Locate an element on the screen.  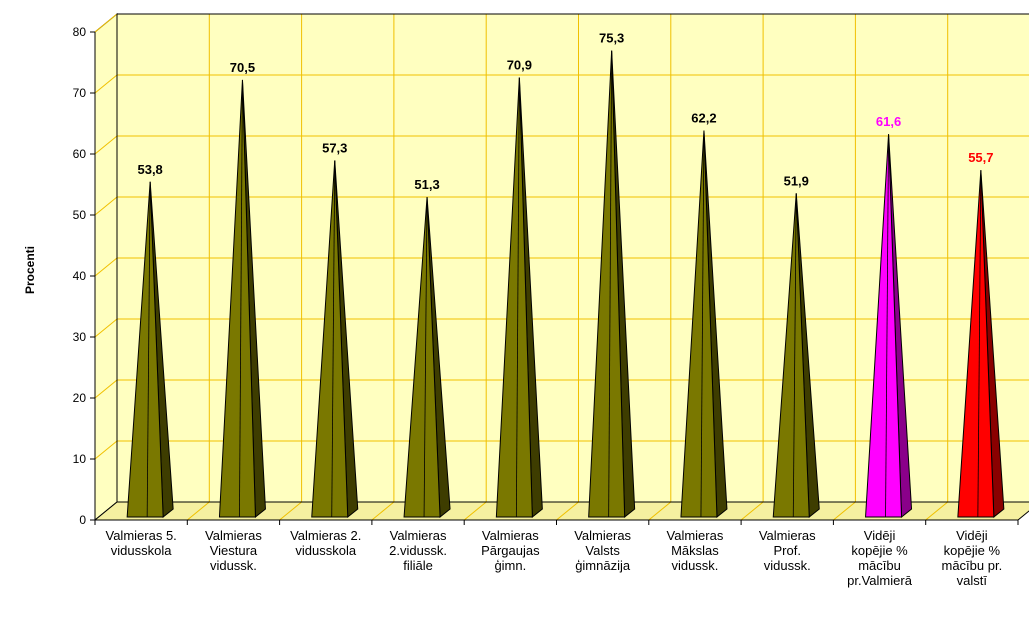
data-label: 70,5 is located at coordinates (242, 67).